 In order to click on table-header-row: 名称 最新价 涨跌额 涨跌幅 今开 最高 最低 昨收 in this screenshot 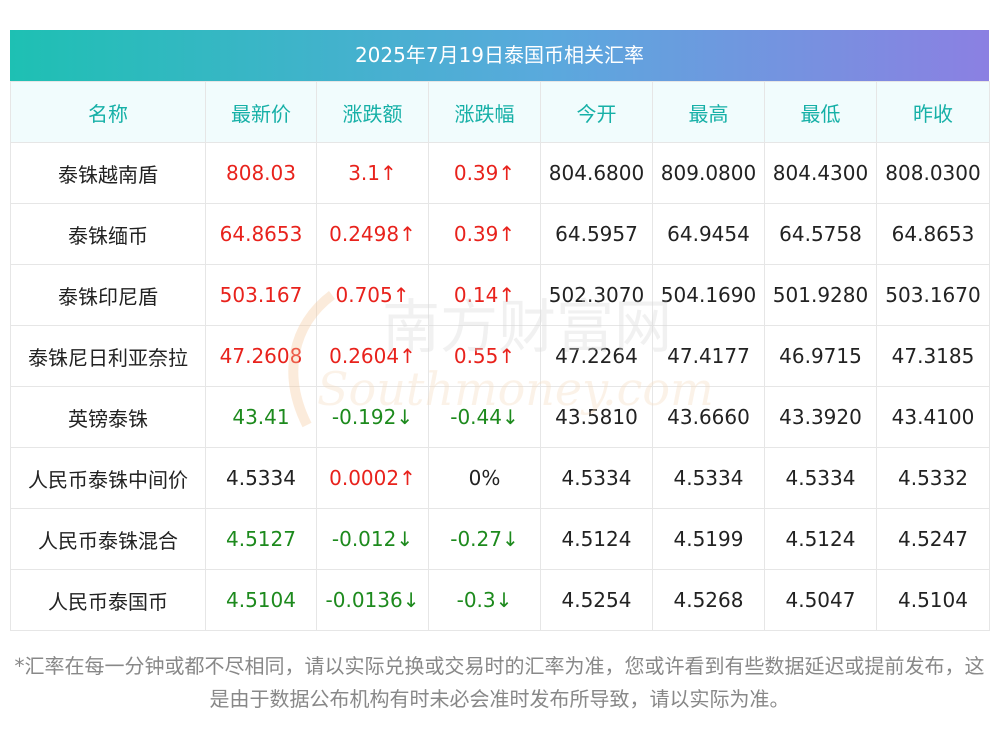, I will do `click(500, 112)`.